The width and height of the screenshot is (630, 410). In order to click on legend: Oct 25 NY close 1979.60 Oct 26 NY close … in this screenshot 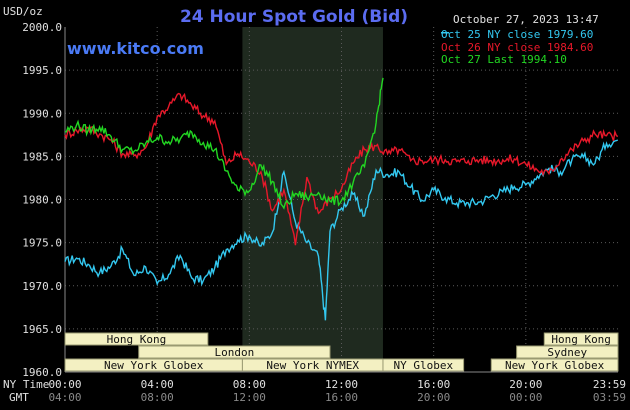, I will do `click(517, 47)`.